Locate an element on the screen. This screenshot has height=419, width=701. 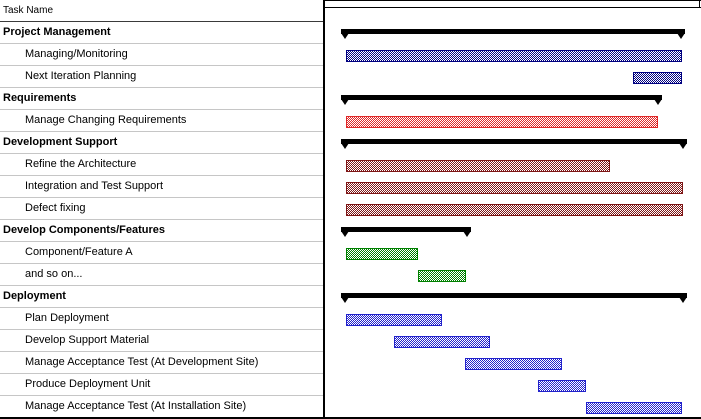
task-row: Defect fixing is located at coordinates (161, 209).